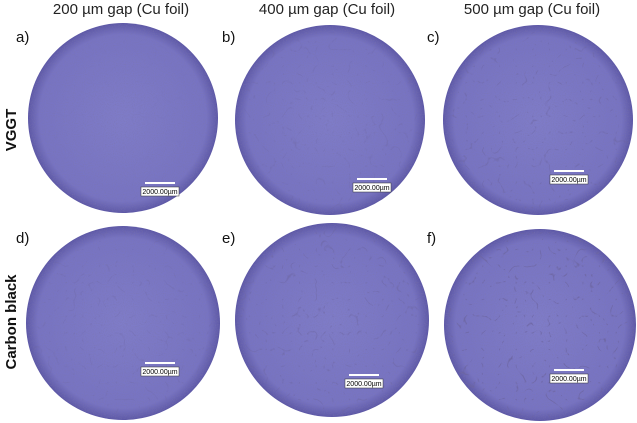 The height and width of the screenshot is (423, 637). Describe the element at coordinates (11, 130) in the screenshot. I see `row-label: VGGT` at that location.